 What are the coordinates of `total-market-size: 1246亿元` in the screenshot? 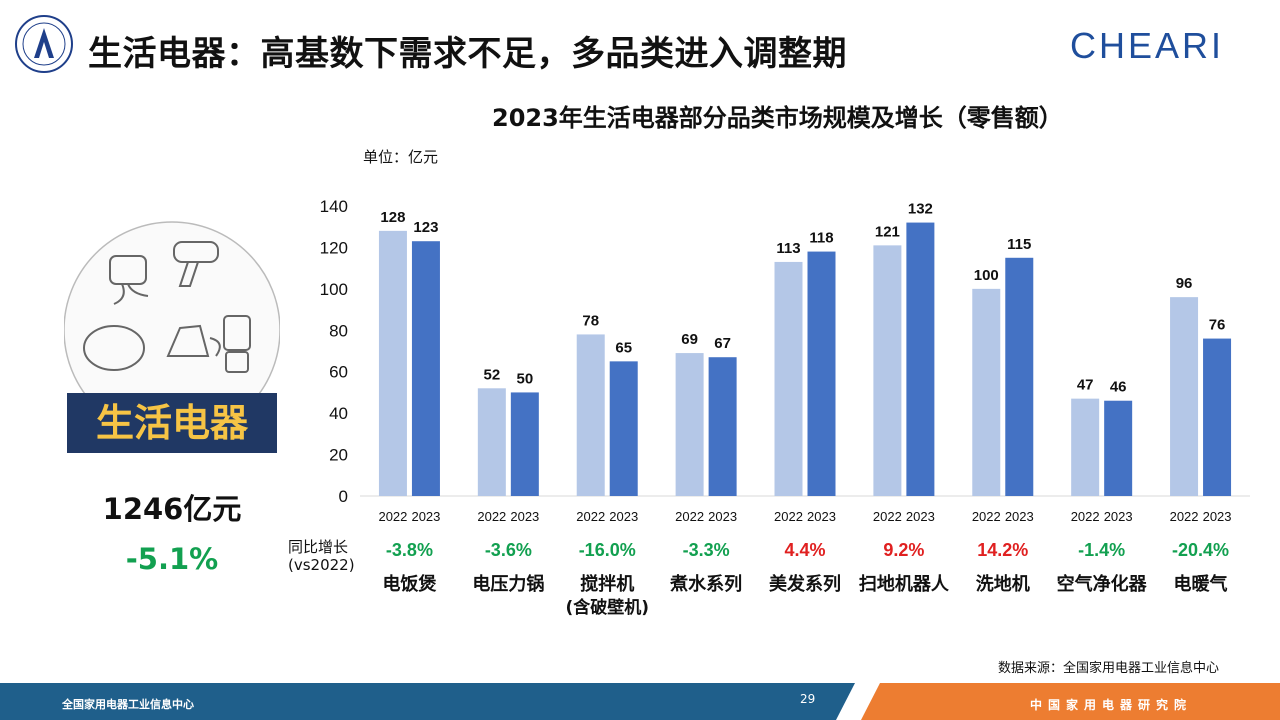 It's located at (172, 509).